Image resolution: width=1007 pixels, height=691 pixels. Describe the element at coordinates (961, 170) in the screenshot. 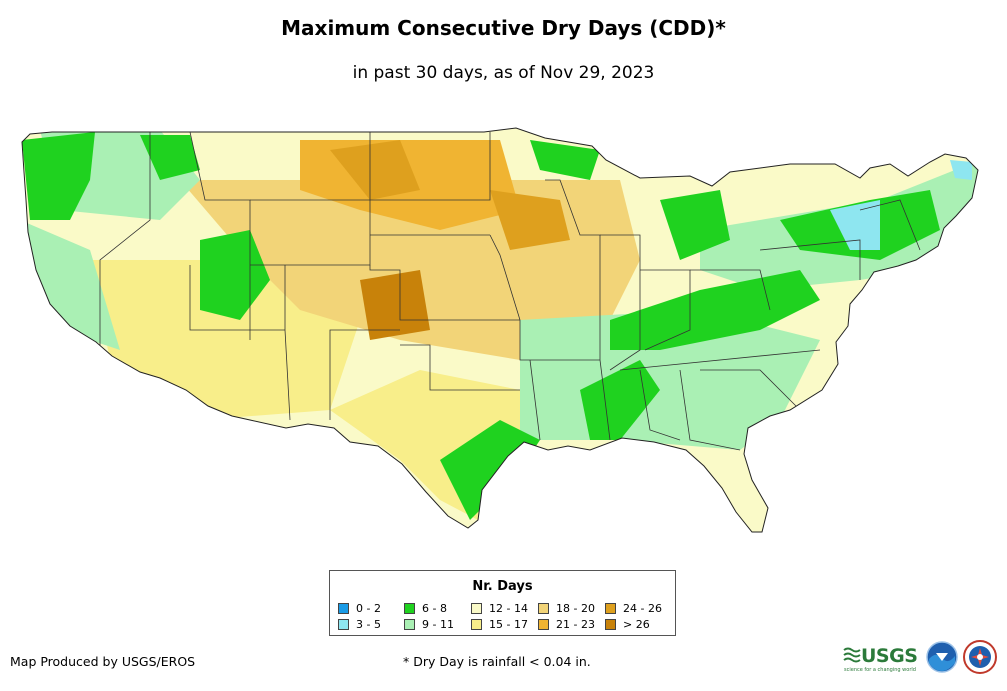

I see `region-cyan-maine` at that location.